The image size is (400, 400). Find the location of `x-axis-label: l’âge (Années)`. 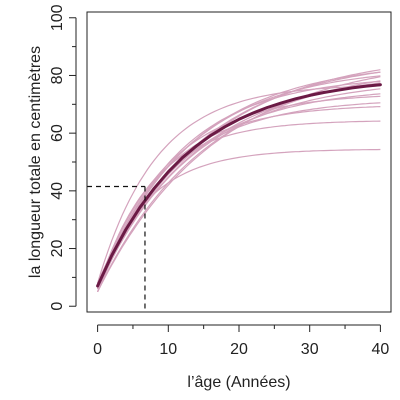

x-axis-label: l’âge (Années) is located at coordinates (238, 382).